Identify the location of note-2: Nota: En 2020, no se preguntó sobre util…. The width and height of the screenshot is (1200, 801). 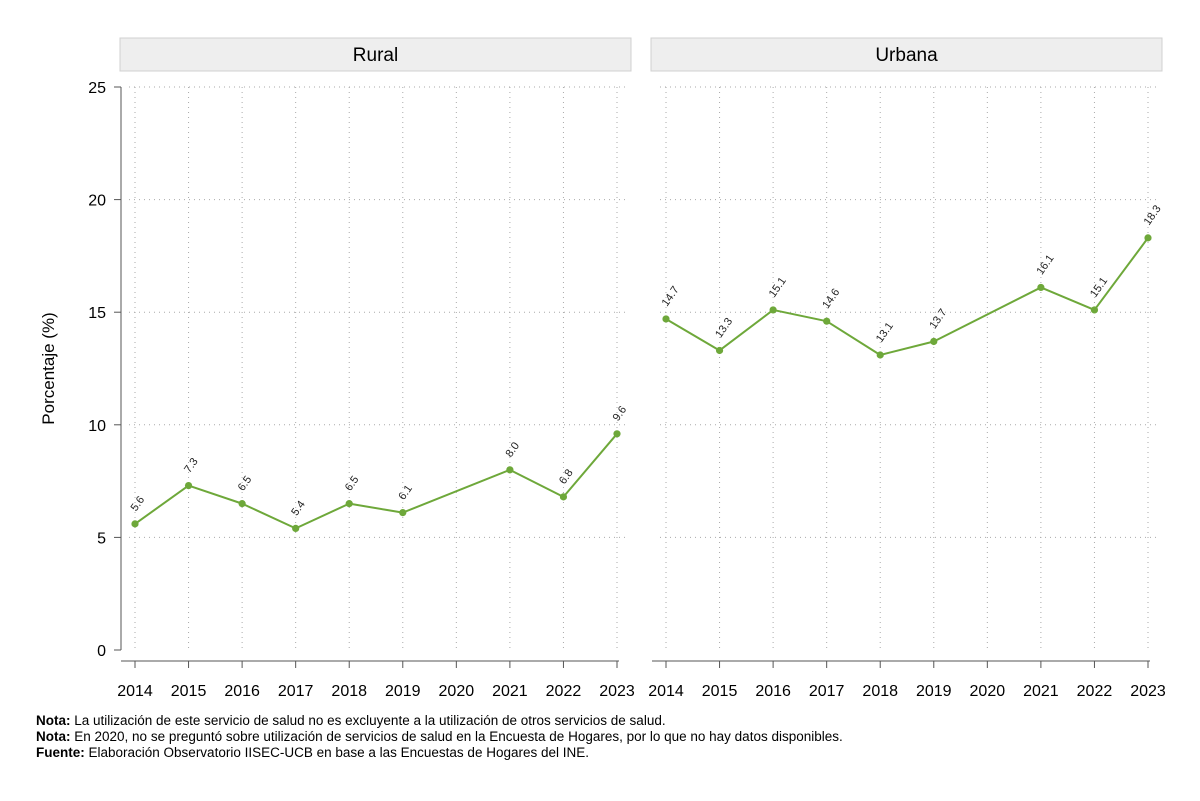
(439, 736).